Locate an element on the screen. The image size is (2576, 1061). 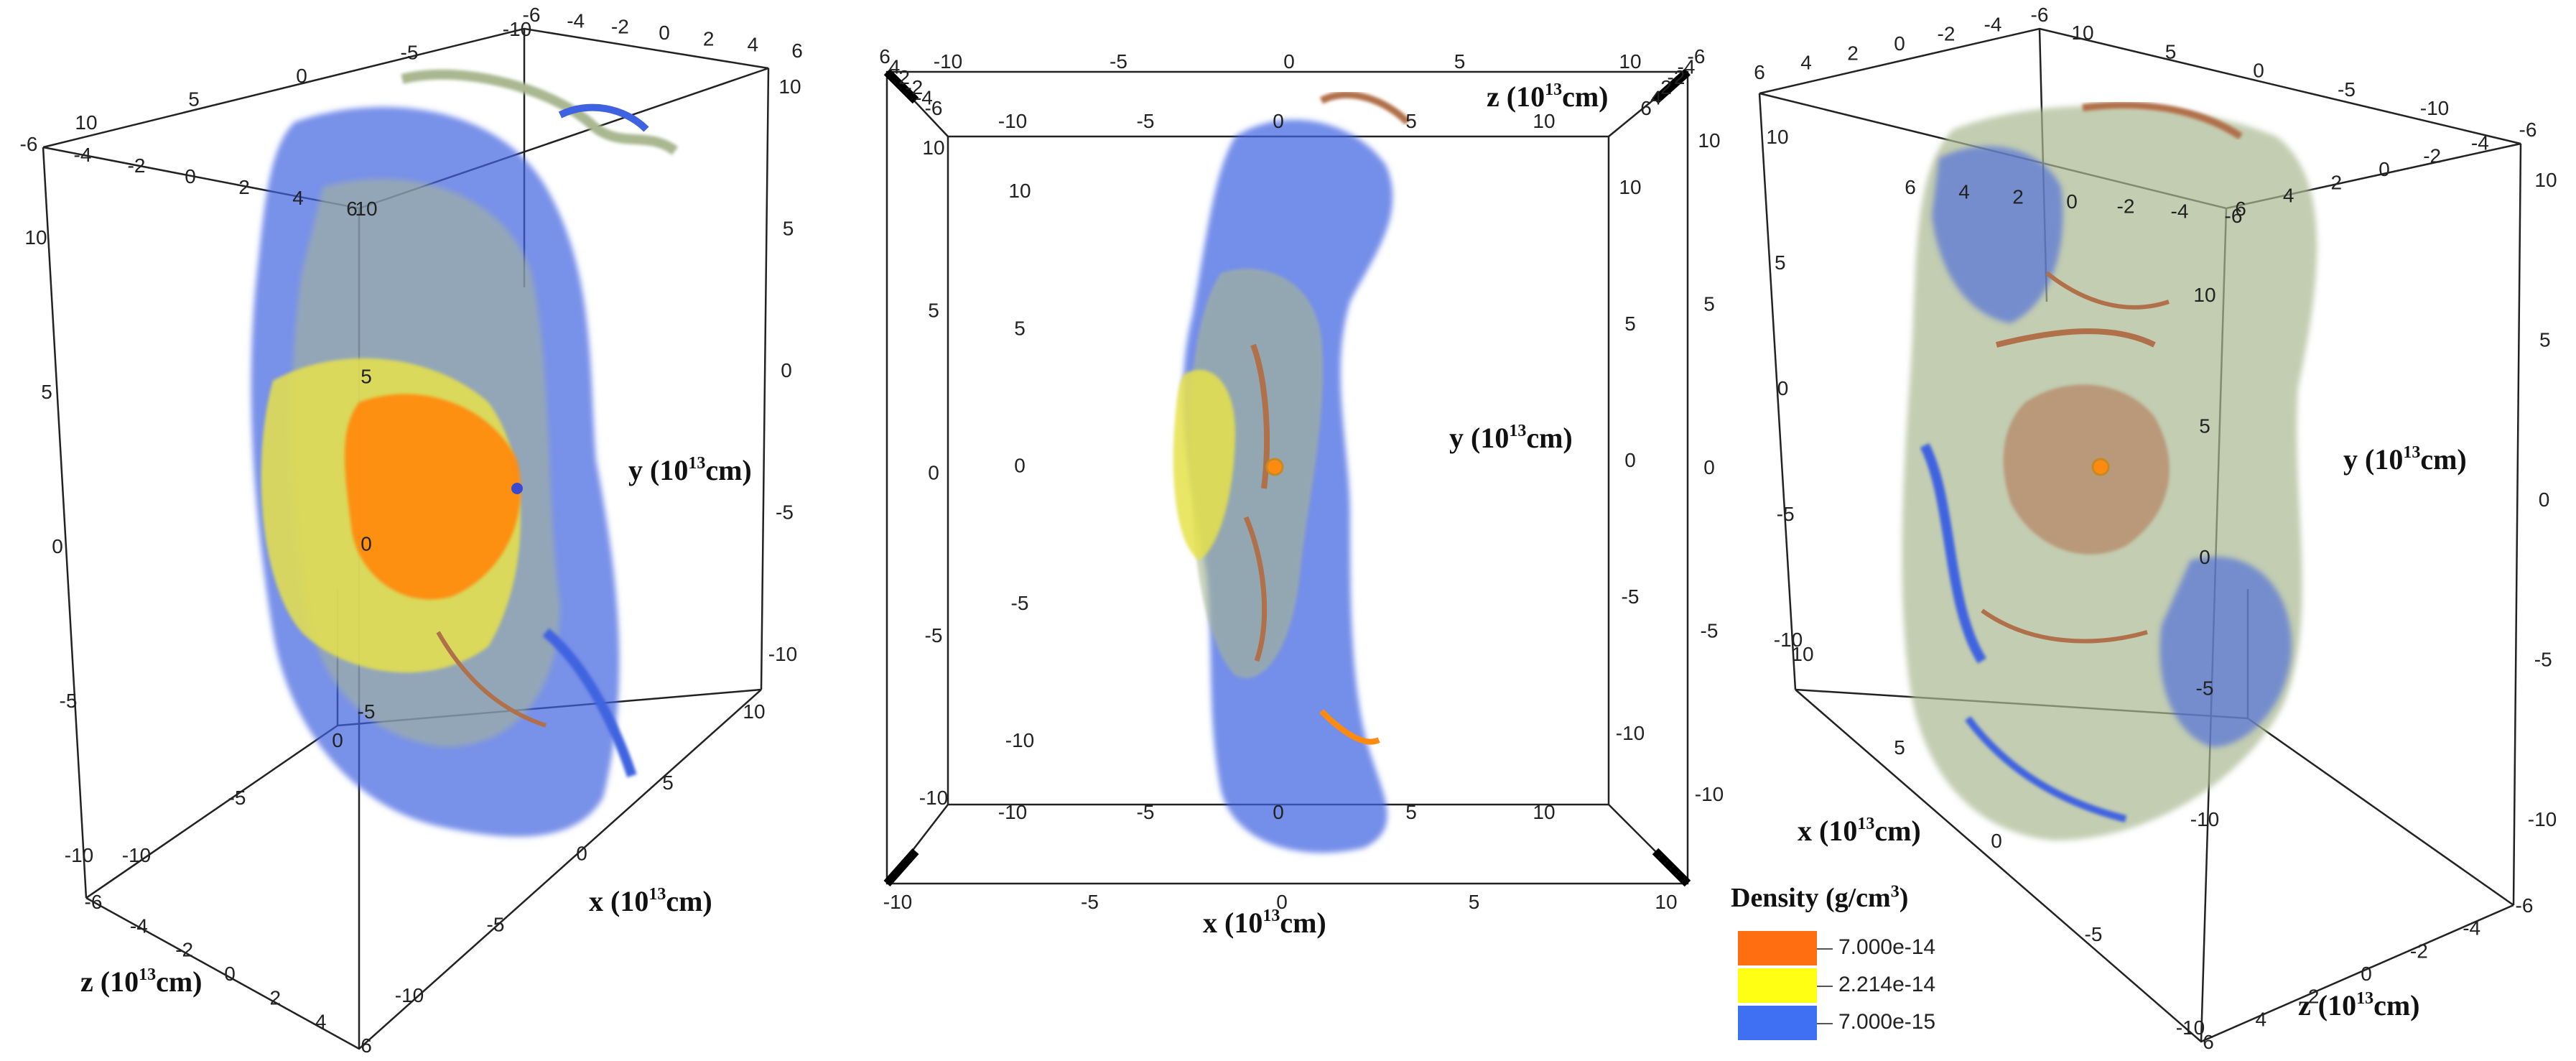
legend-value: 7.000e-15 is located at coordinates (1887, 1022).